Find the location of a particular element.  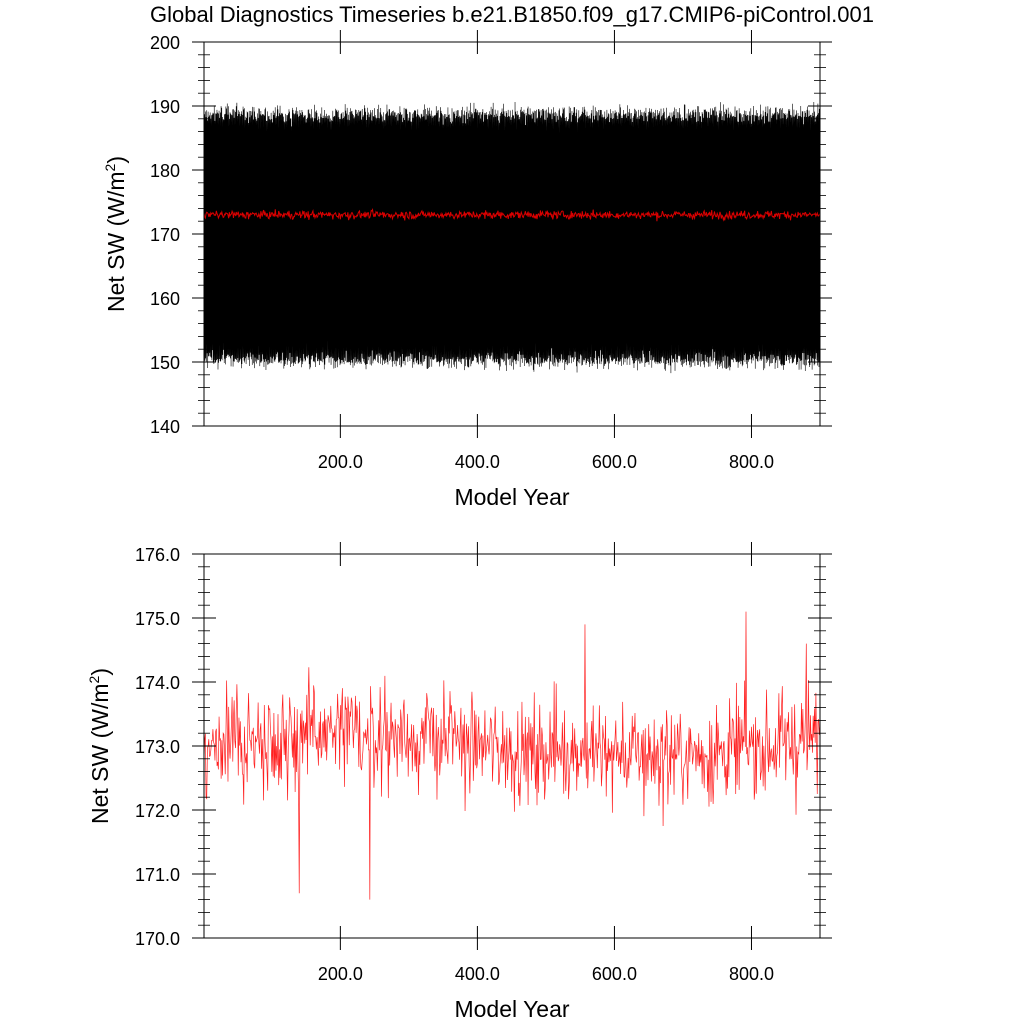

top-y-tick-labels: 140 150 160 170 180 190 200 is located at coordinates (165, 235).